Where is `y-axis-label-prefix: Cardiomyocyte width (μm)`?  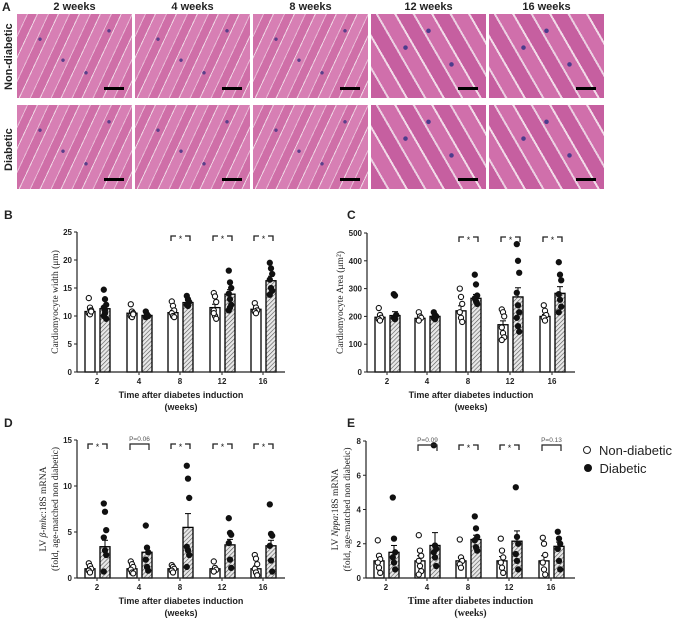 y-axis-label-prefix: Cardiomyocyte width (μm) is located at coordinates (55, 302).